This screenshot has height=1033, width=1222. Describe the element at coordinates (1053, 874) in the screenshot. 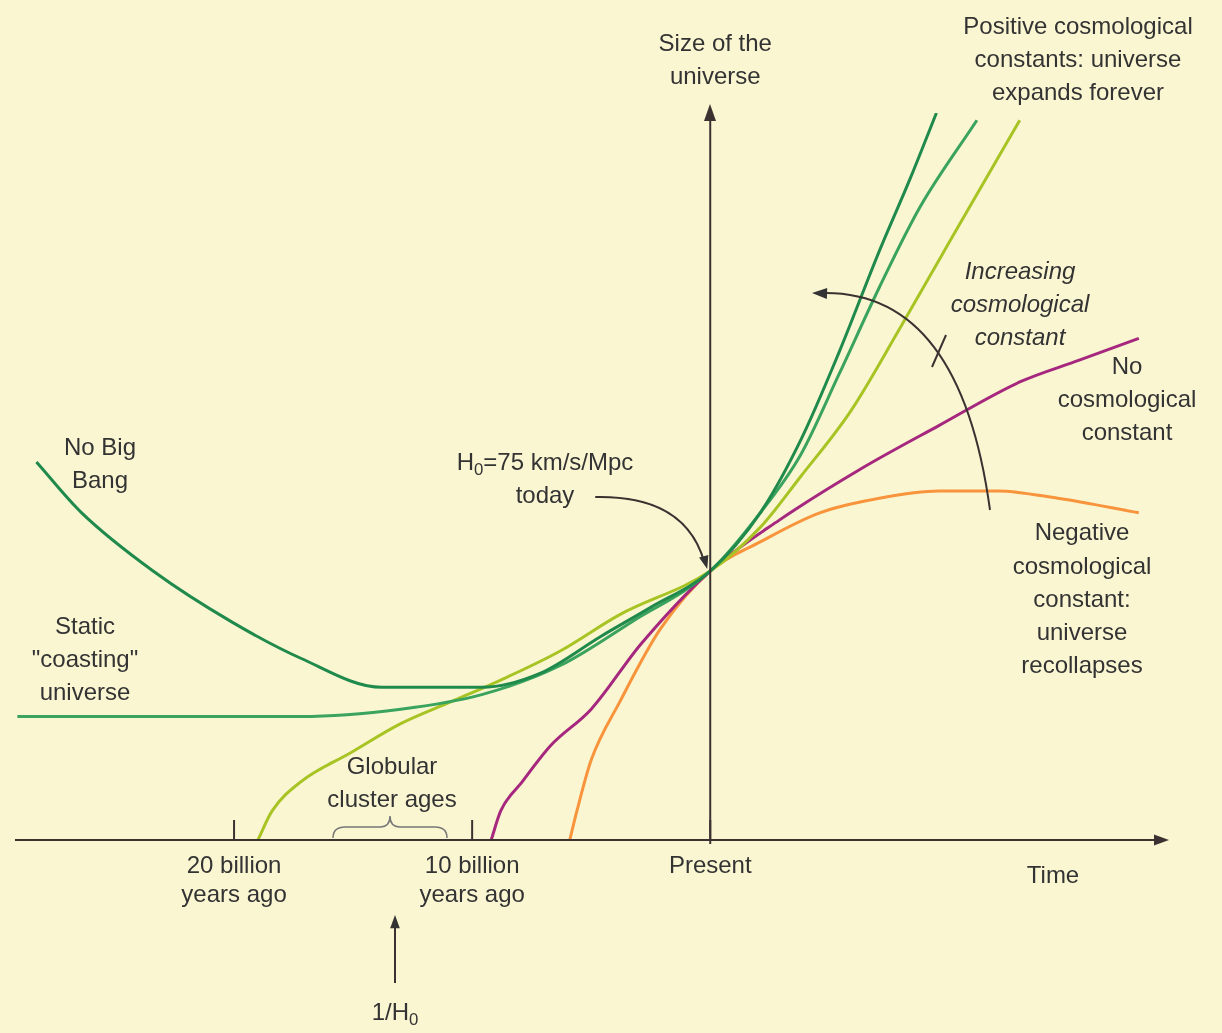

I see `x-axis-title: Time` at that location.